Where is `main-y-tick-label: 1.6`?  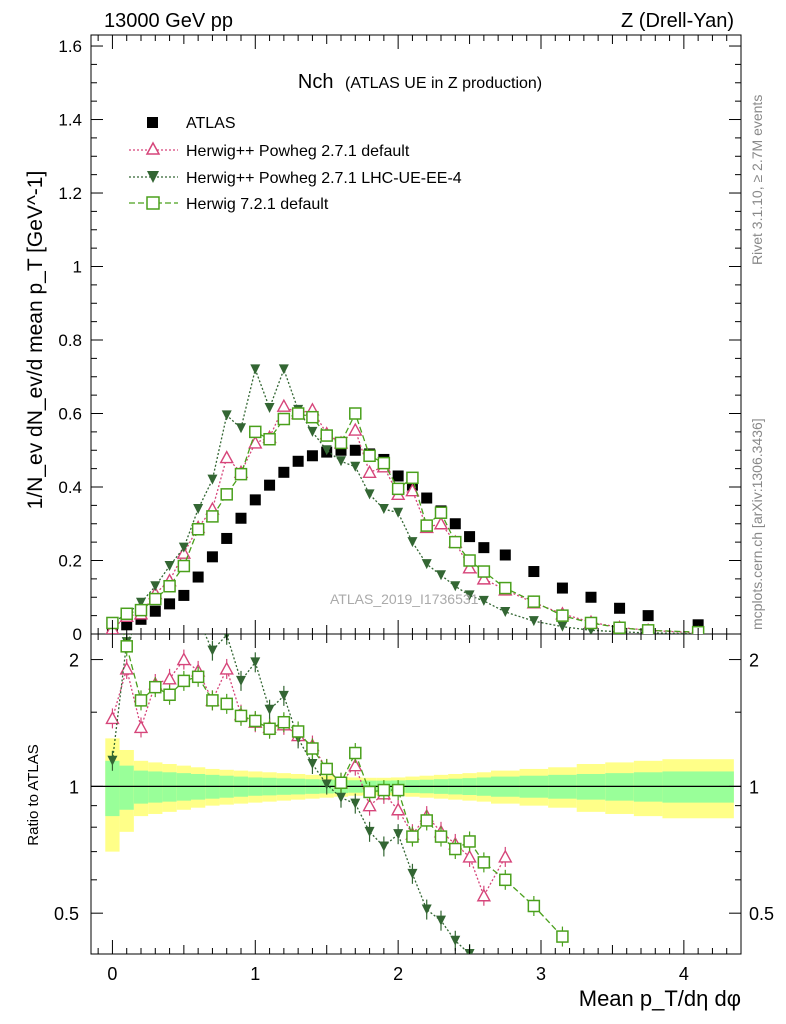 main-y-tick-label: 1.6 is located at coordinates (70, 46).